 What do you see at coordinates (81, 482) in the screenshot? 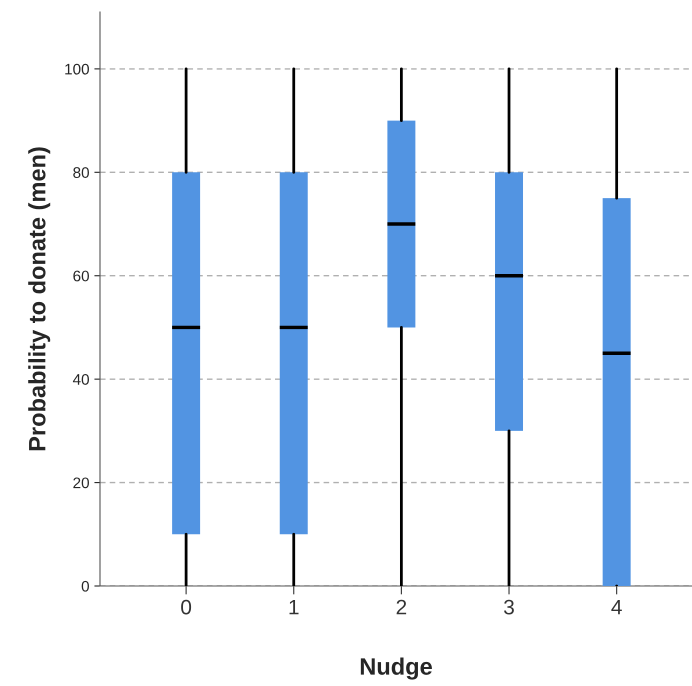
I see `y-tick-label: 20` at bounding box center [81, 482].